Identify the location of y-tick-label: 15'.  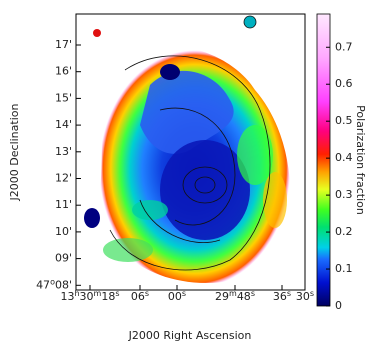
(63, 97).